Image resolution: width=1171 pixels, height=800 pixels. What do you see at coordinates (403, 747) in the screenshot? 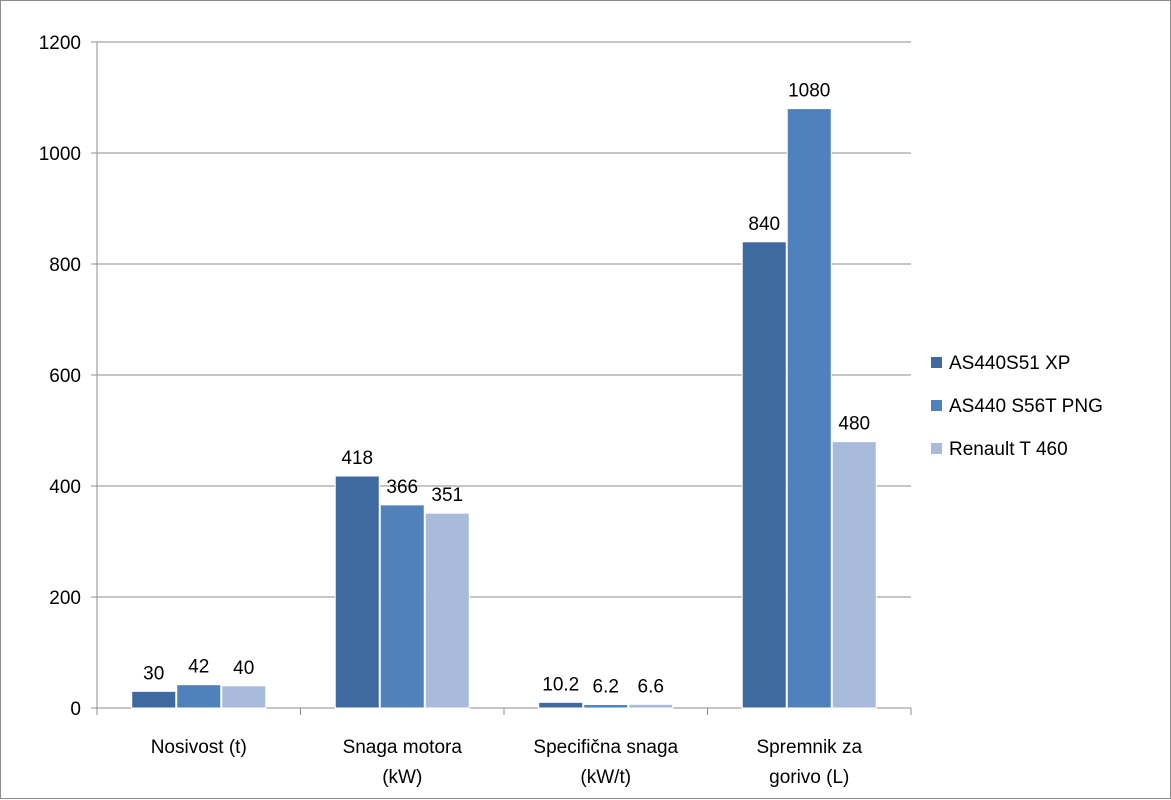
I see `x-category-label: Snaga motora` at bounding box center [403, 747].